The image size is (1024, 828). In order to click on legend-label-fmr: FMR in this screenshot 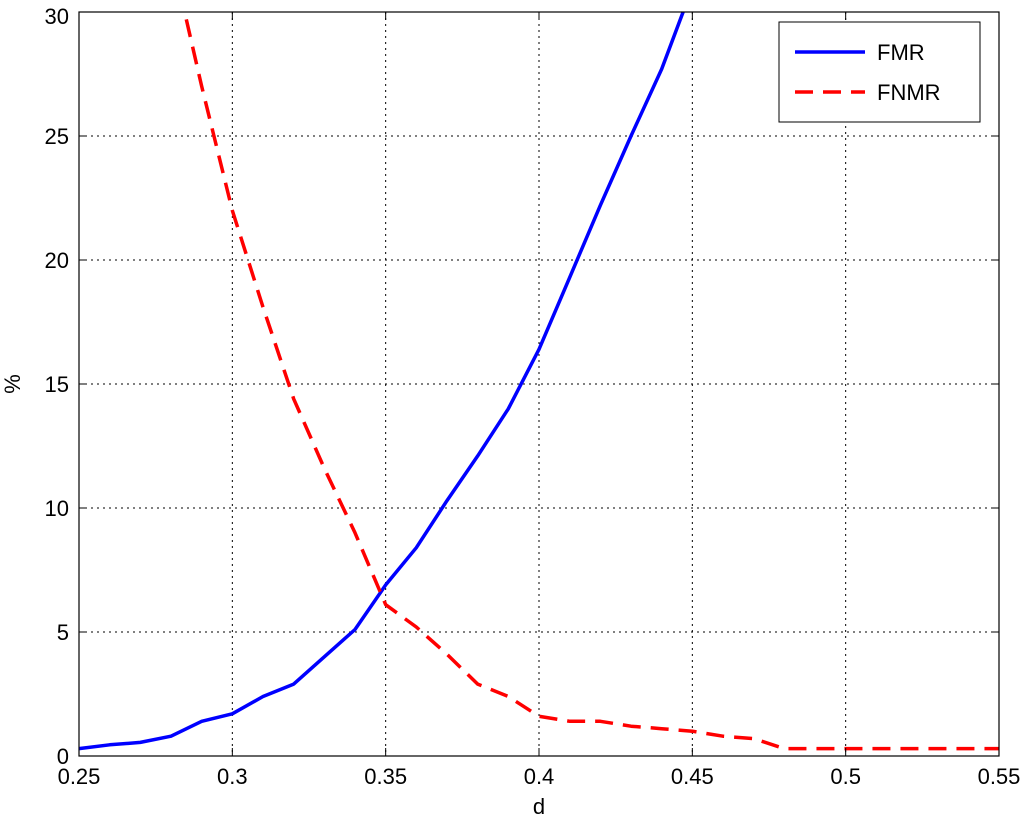, I will do `click(901, 52)`.